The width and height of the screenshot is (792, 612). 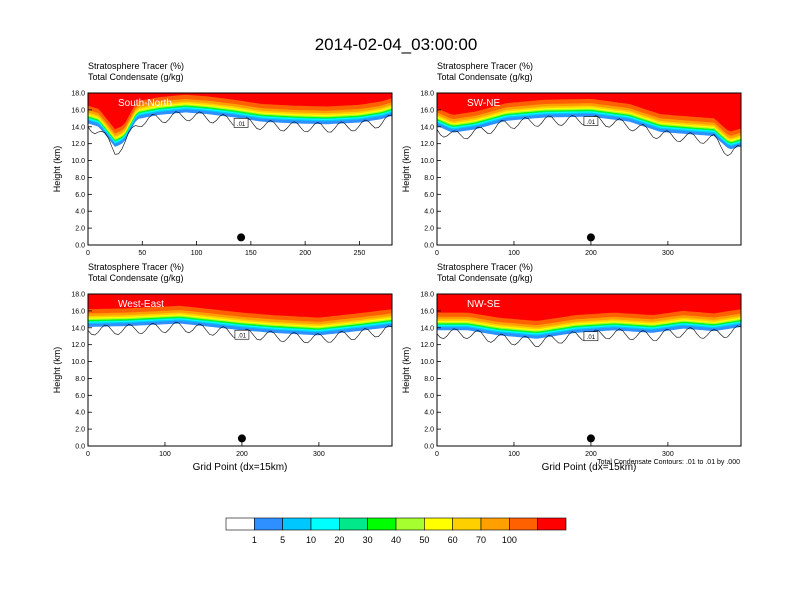 I want to click on x-tick-label: 150, so click(x=251, y=253).